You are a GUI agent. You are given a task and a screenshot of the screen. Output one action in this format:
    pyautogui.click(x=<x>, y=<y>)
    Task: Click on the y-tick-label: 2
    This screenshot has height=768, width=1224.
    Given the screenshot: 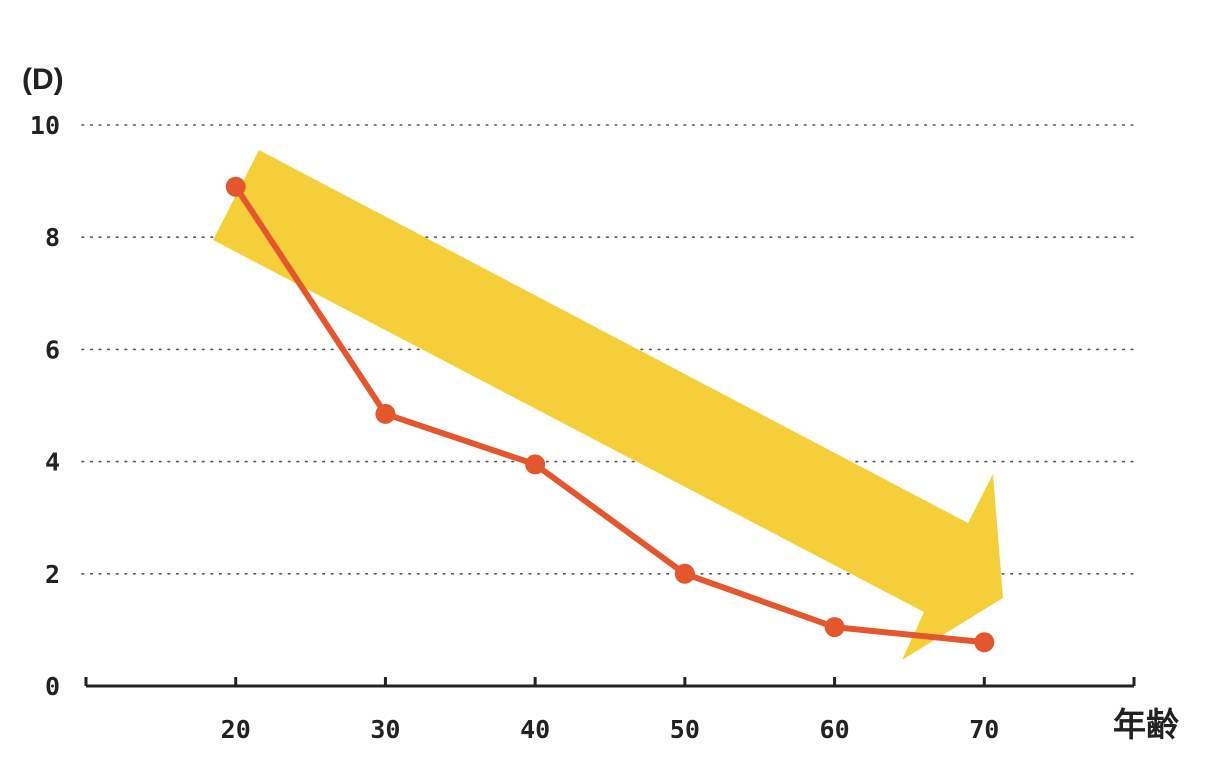 What is the action you would take?
    pyautogui.click(x=52, y=574)
    